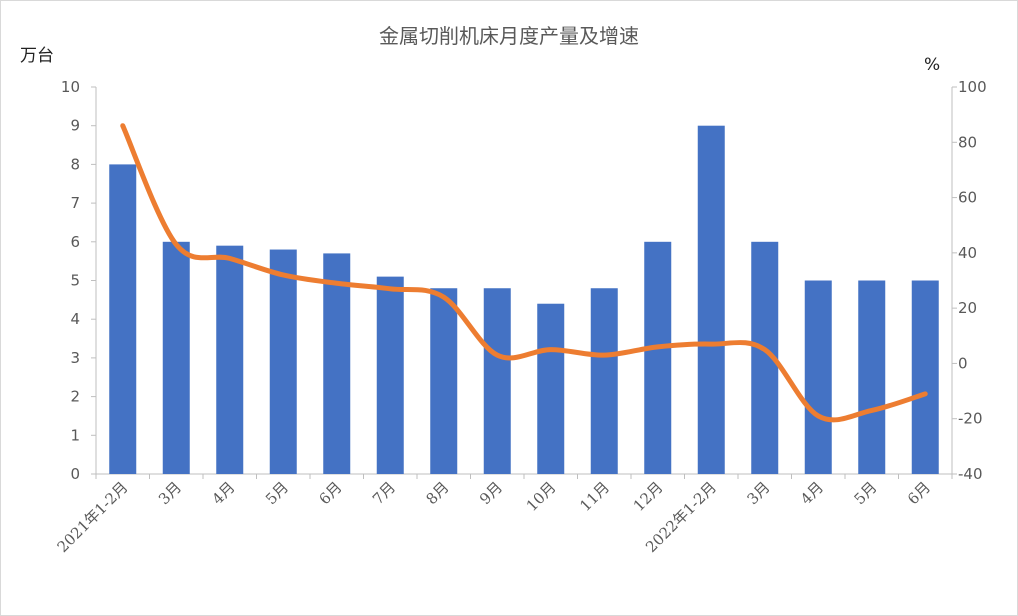  Describe the element at coordinates (541, 496) in the screenshot. I see `category-label: 10月` at that location.